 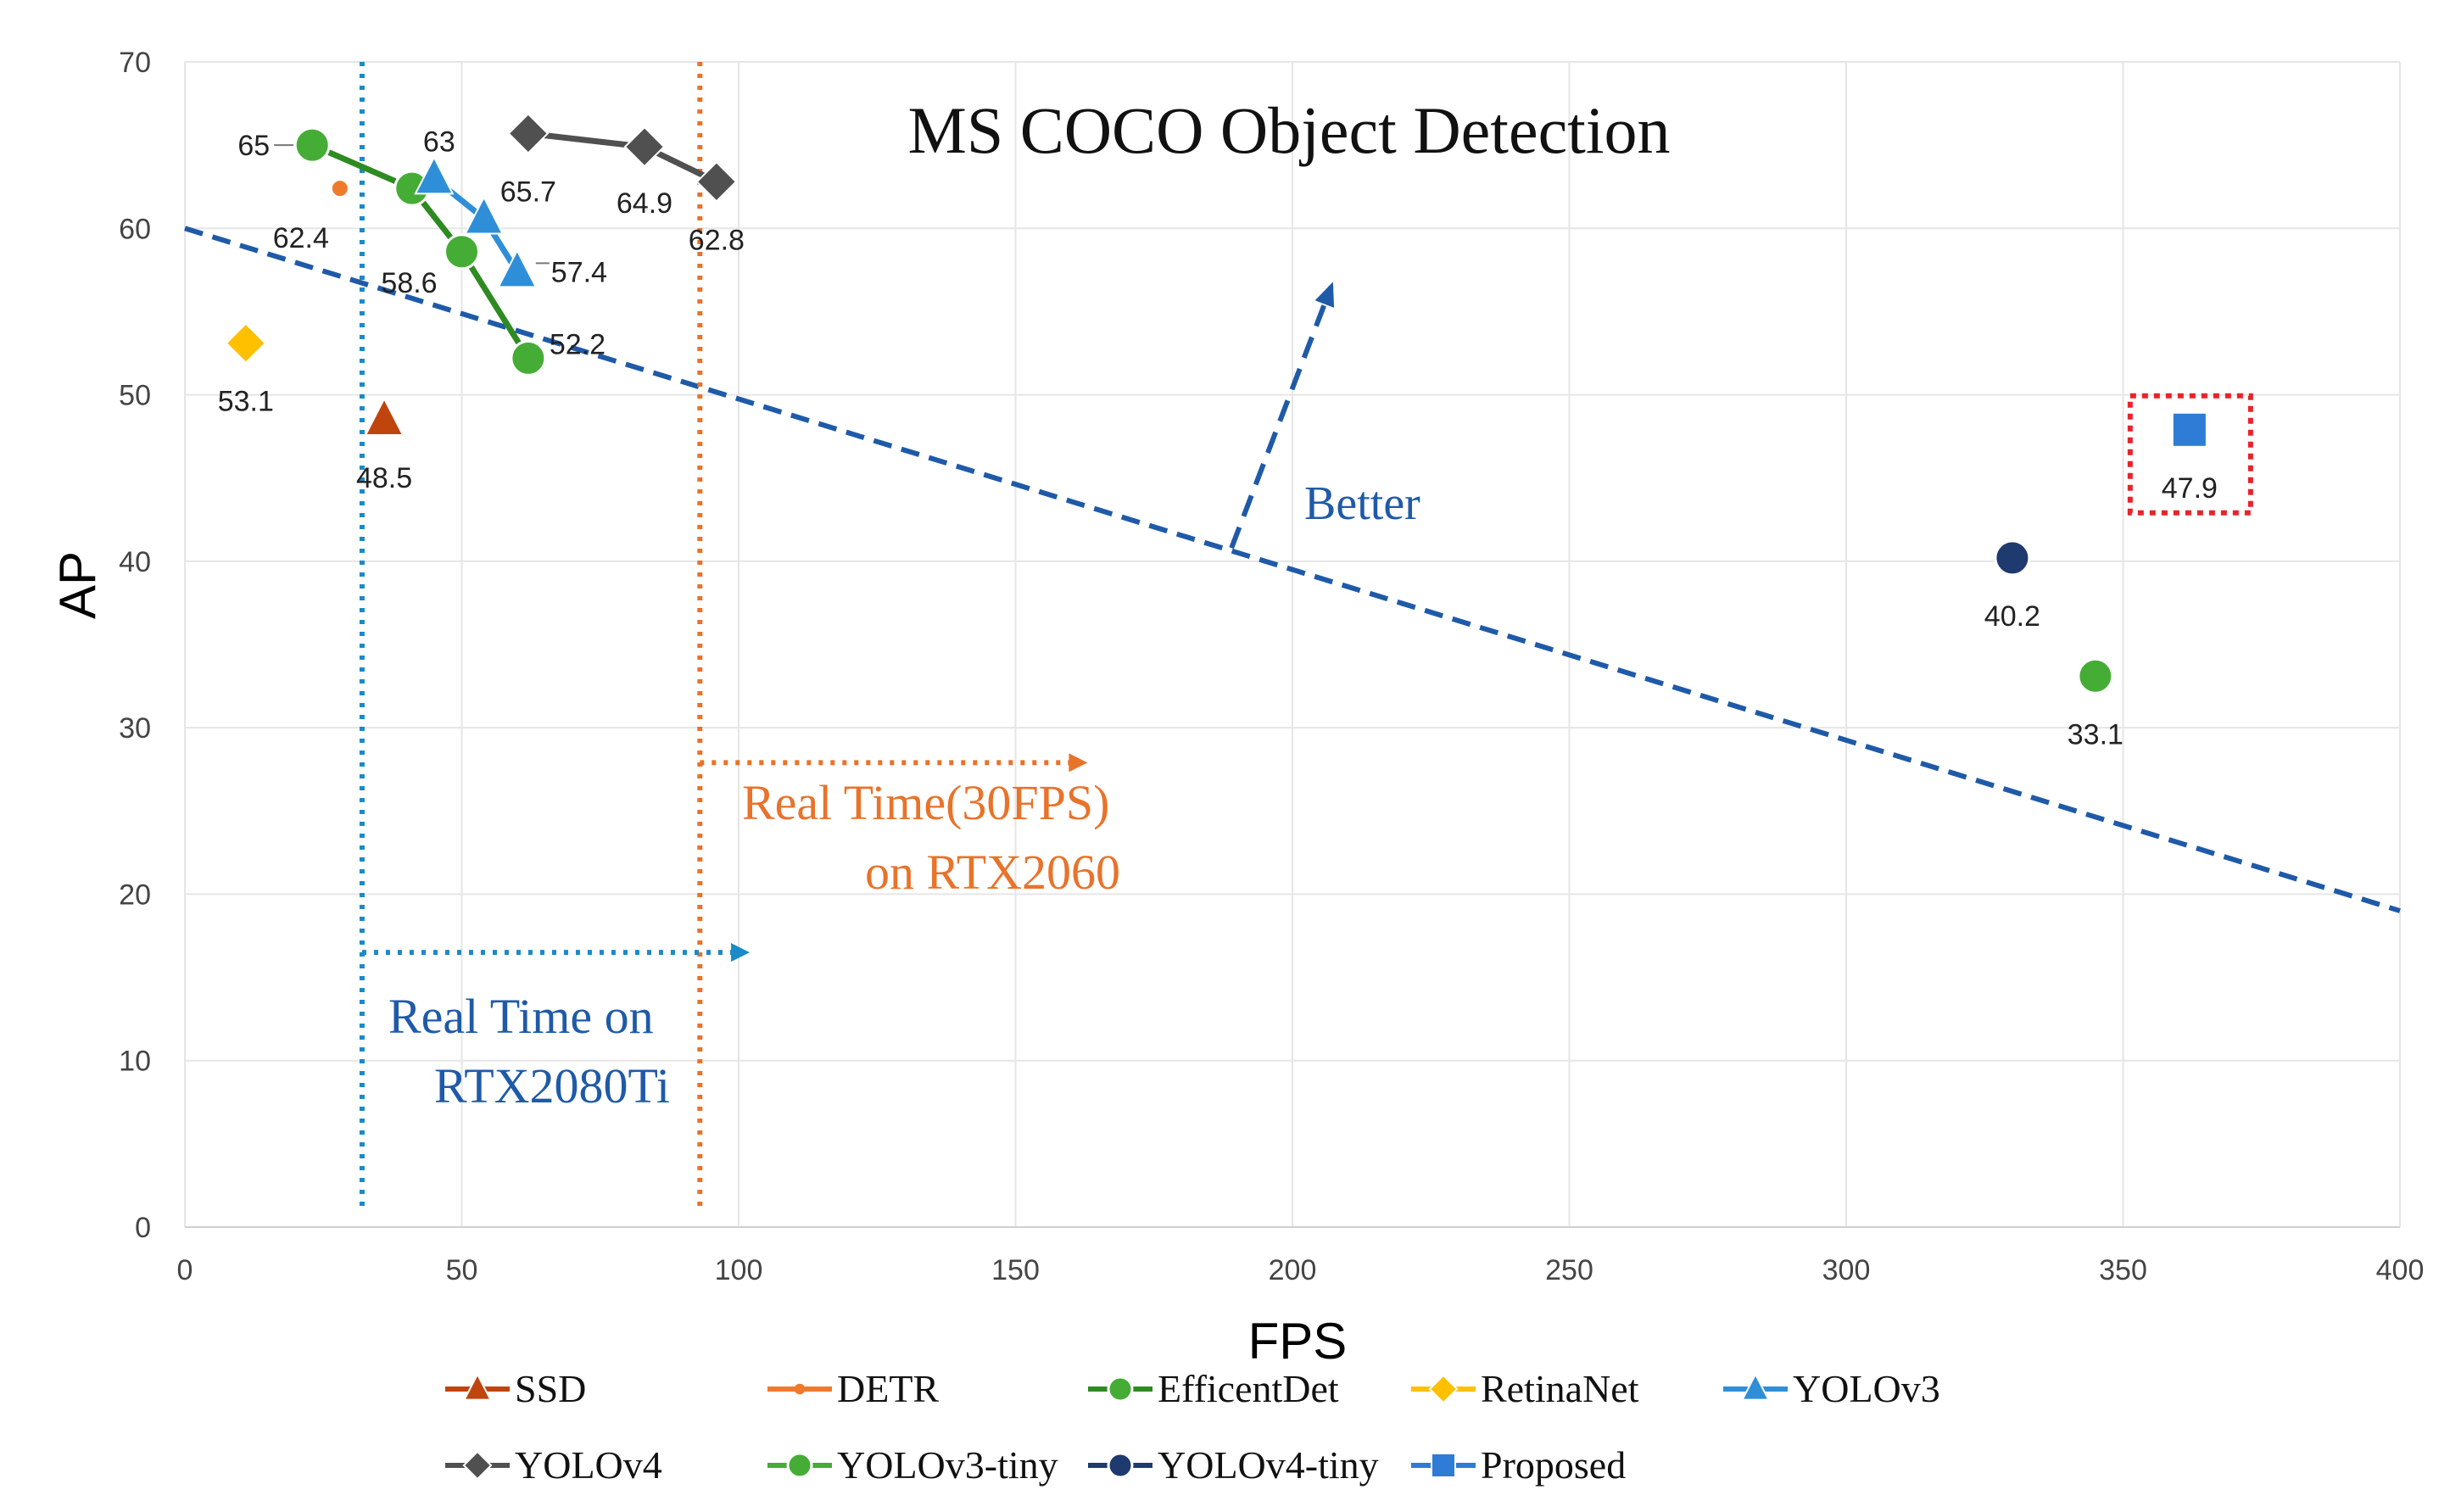 What do you see at coordinates (409, 283) in the screenshot?
I see `data-label: 58.6` at bounding box center [409, 283].